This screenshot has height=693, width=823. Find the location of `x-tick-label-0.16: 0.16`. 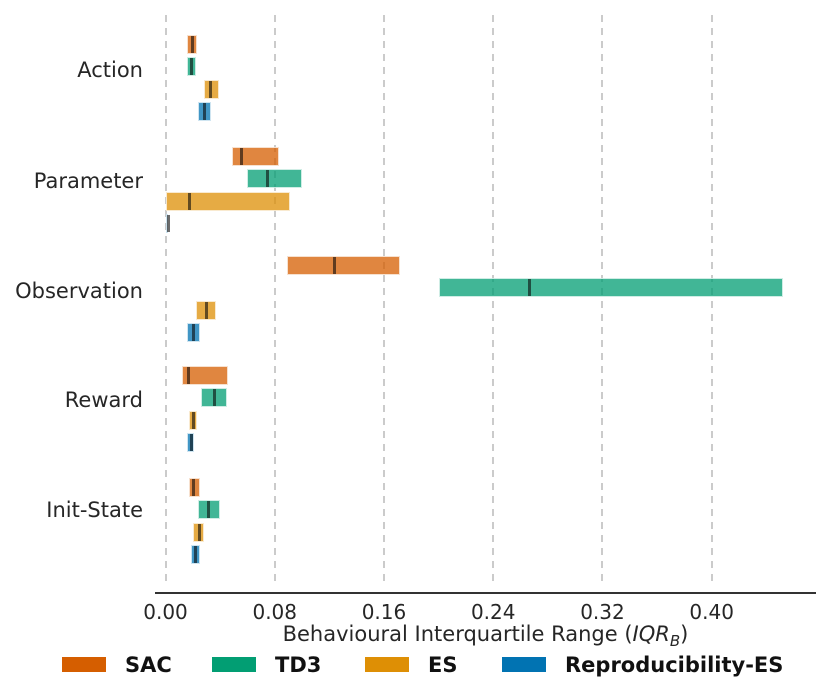

x-tick-label-0.16: 0.16 is located at coordinates (384, 612).